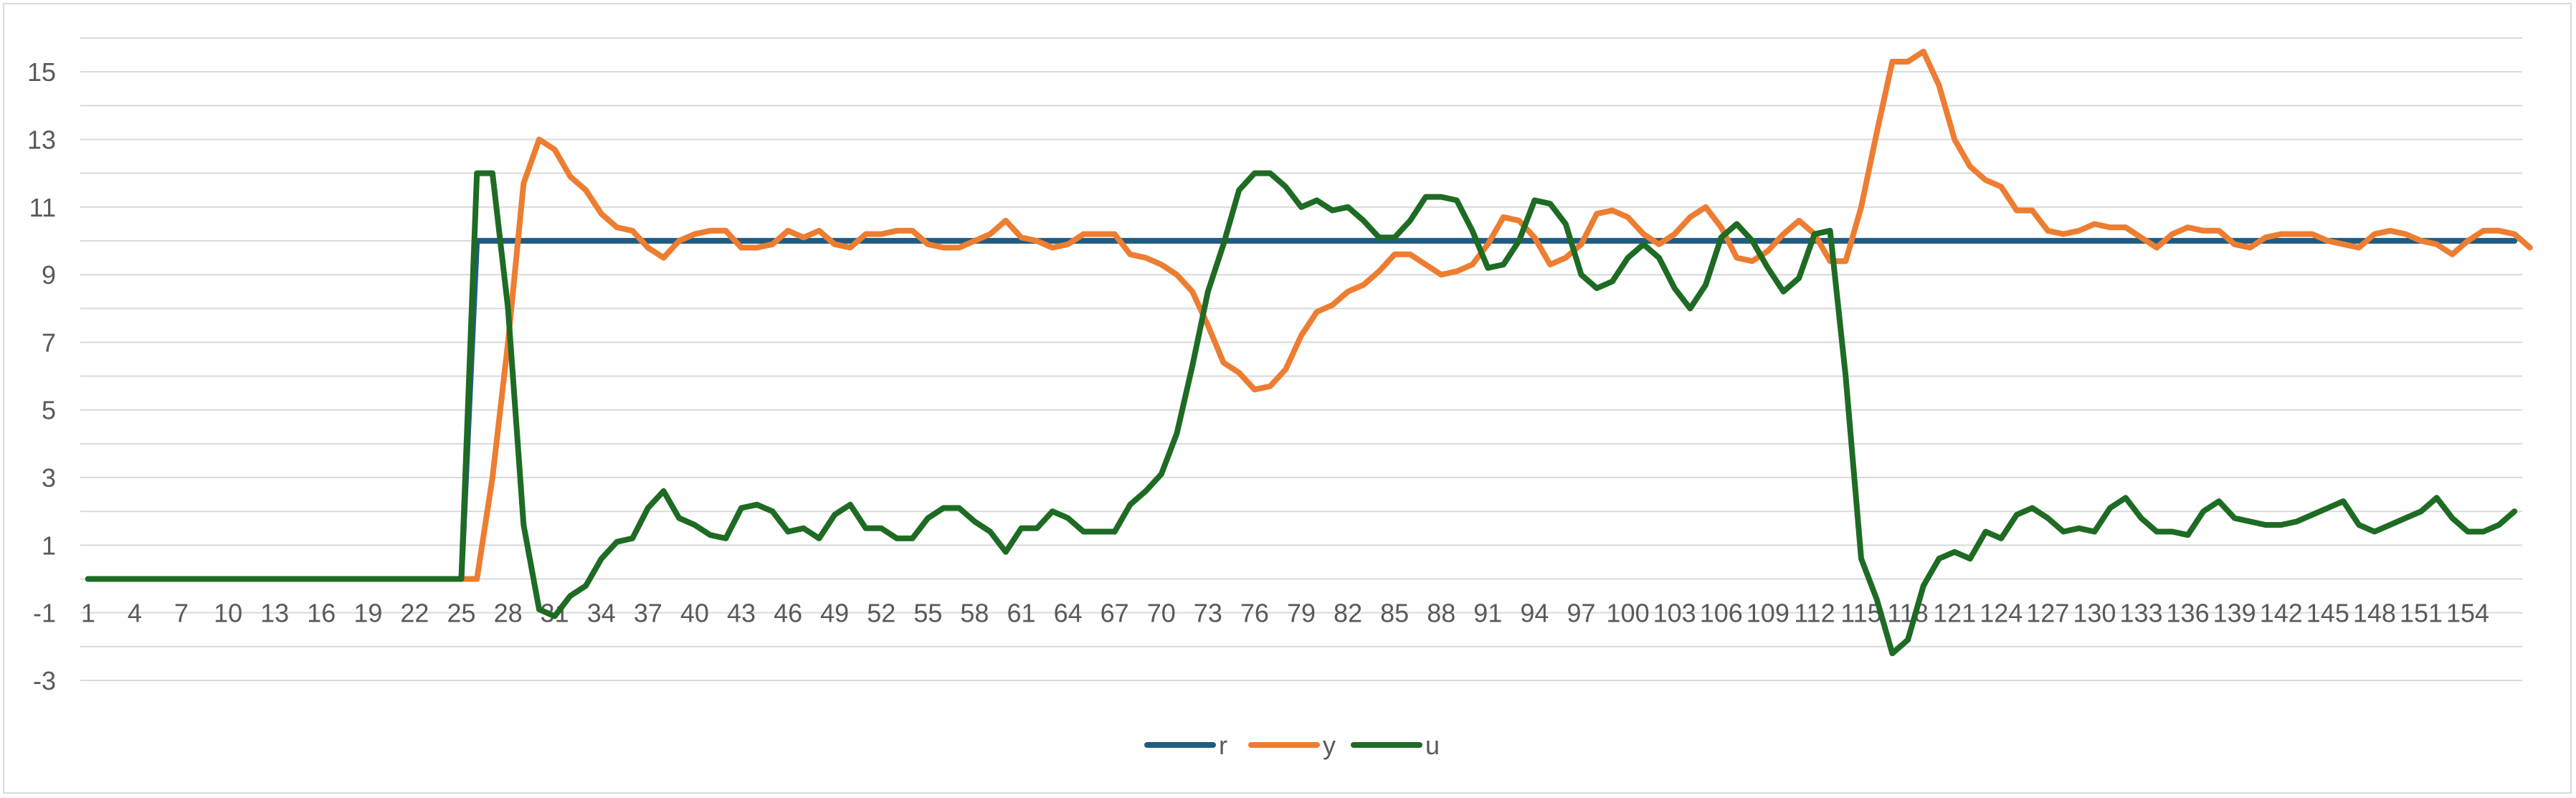 This screenshot has width=2576, height=798. I want to click on x-tick-label: 112, so click(1815, 613).